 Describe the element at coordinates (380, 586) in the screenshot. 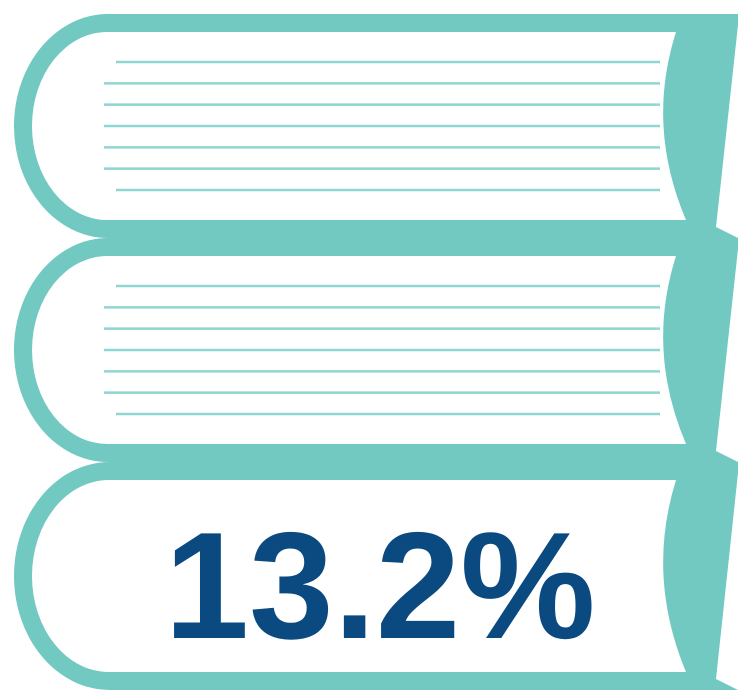

I see `stat-value: 13.2%` at that location.